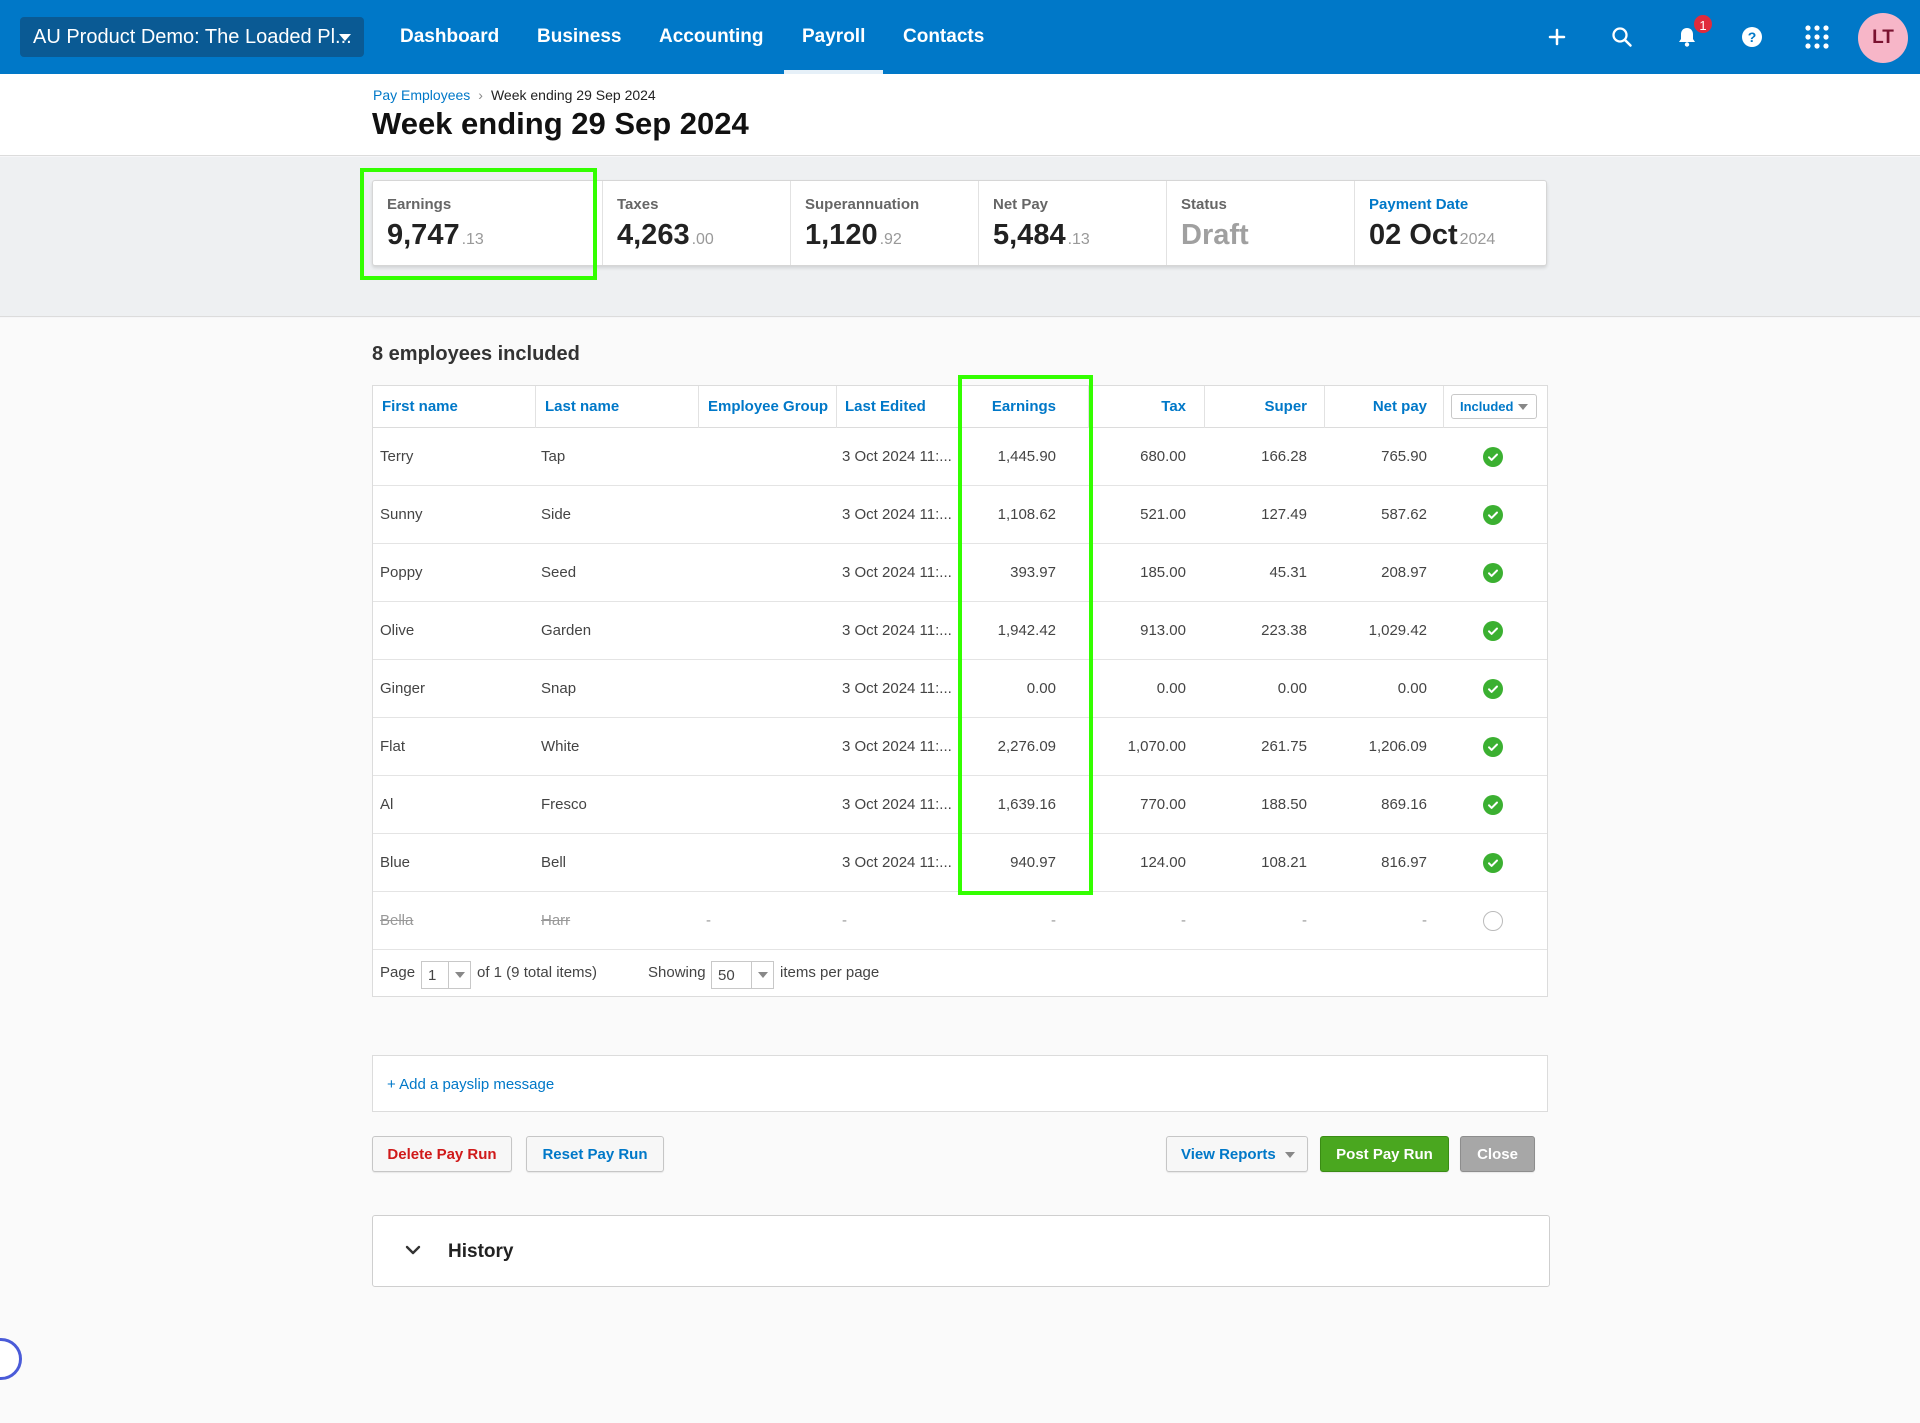  What do you see at coordinates (677, 972) in the screenshot?
I see `pager-showing-label: Showing` at bounding box center [677, 972].